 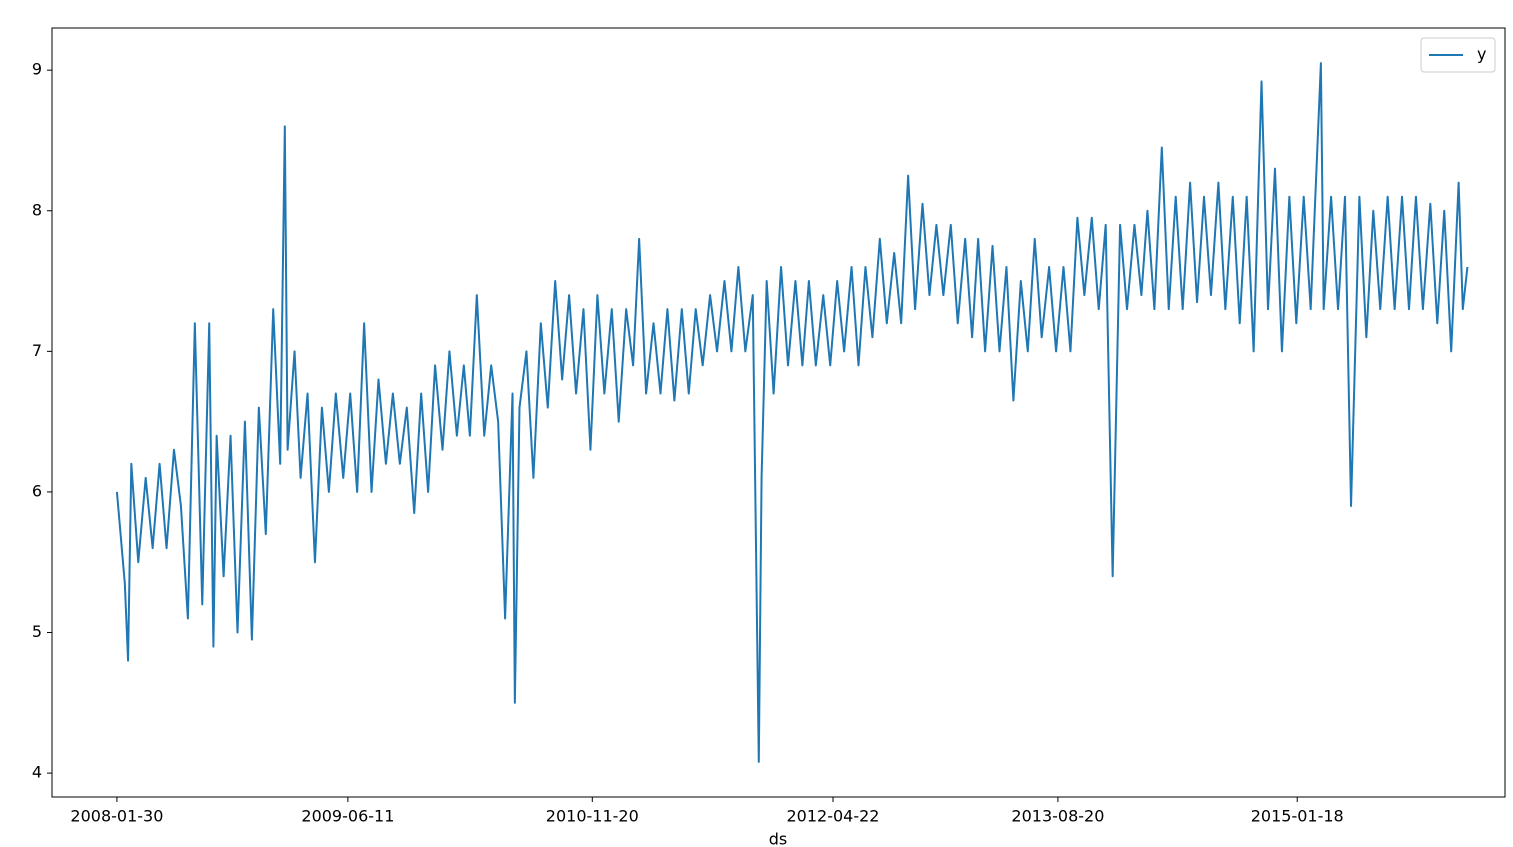 What do you see at coordinates (833, 816) in the screenshot?
I see `x-tick-label: 2012-04-22` at bounding box center [833, 816].